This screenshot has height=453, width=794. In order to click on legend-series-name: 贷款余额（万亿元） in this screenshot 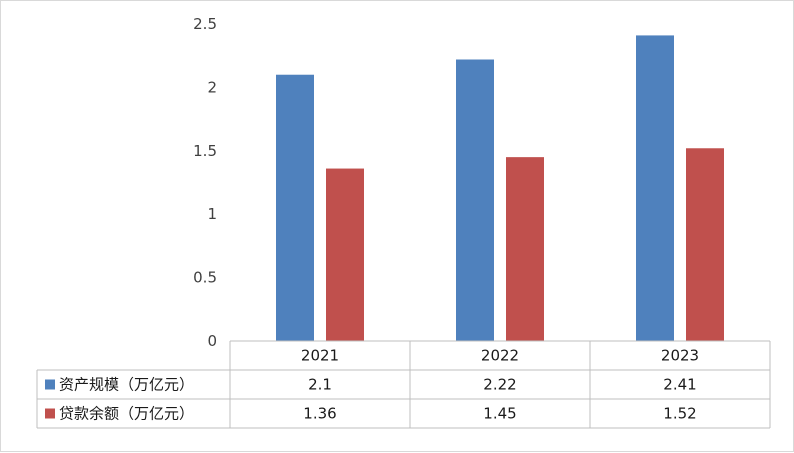, I will do `click(126, 414)`.